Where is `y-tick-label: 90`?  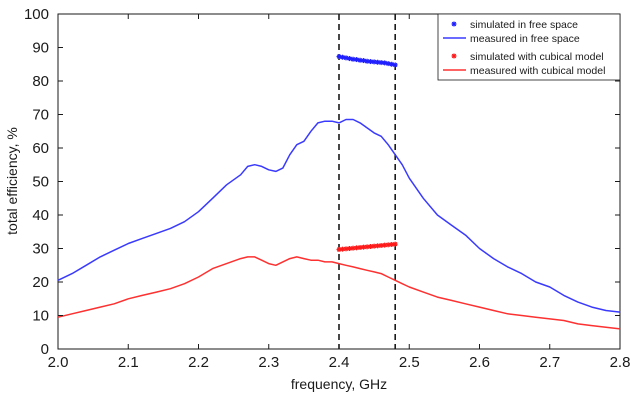 y-tick-label: 90 is located at coordinates (40, 48).